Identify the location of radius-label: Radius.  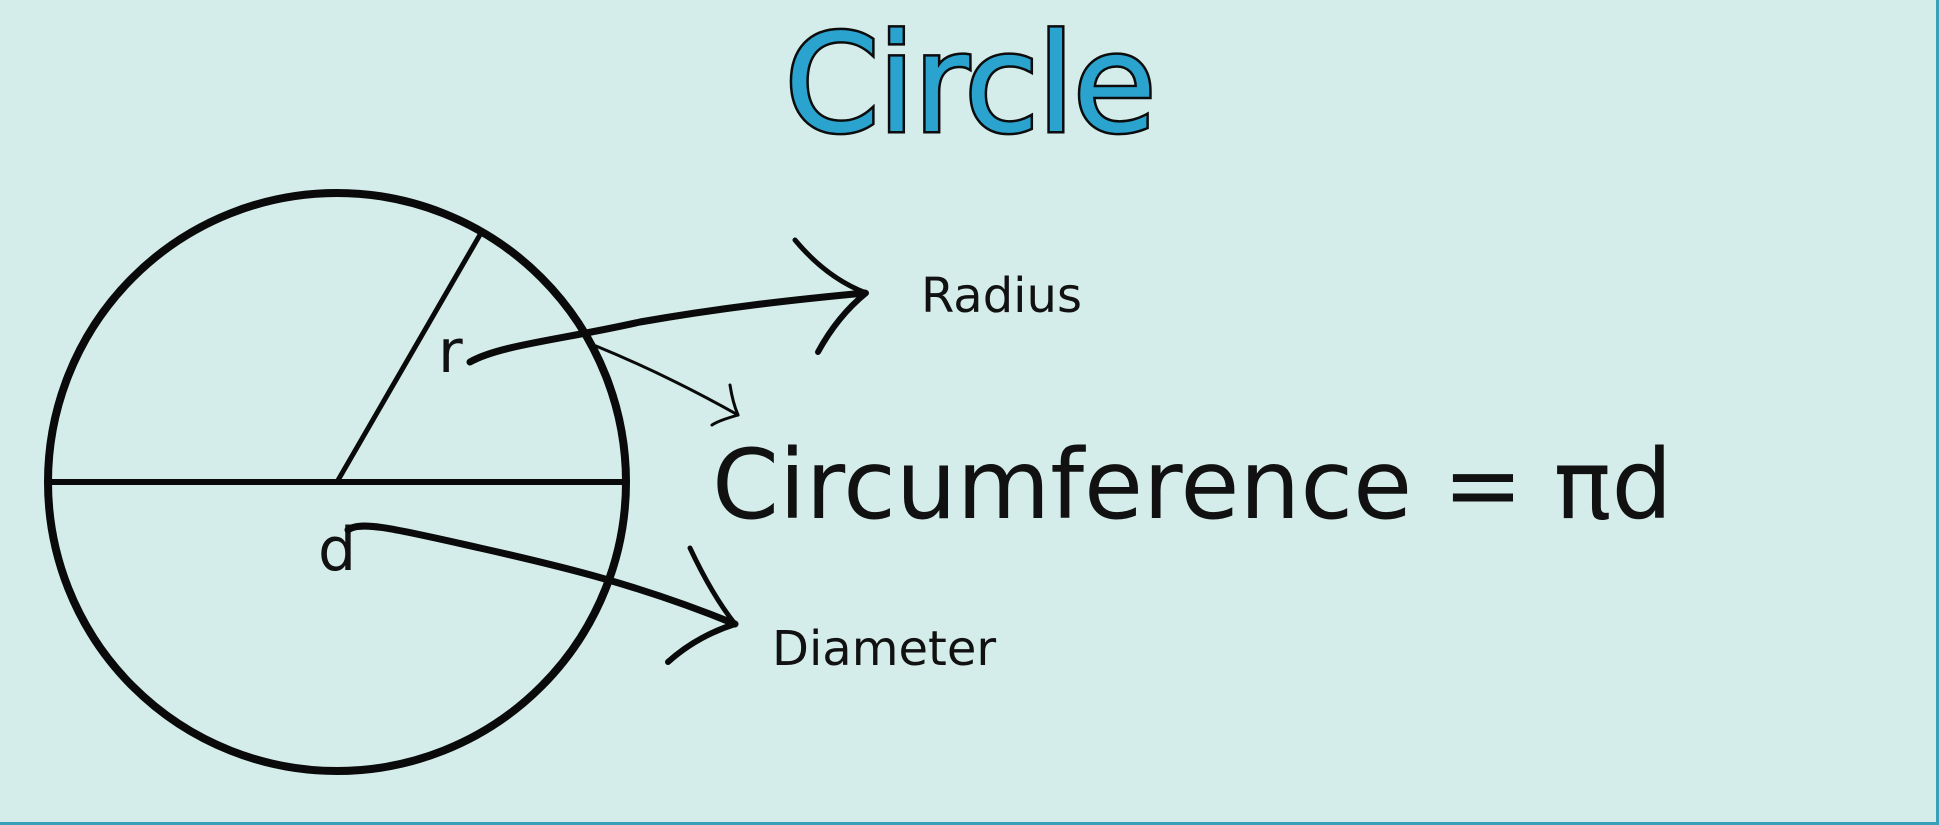
(1001, 296).